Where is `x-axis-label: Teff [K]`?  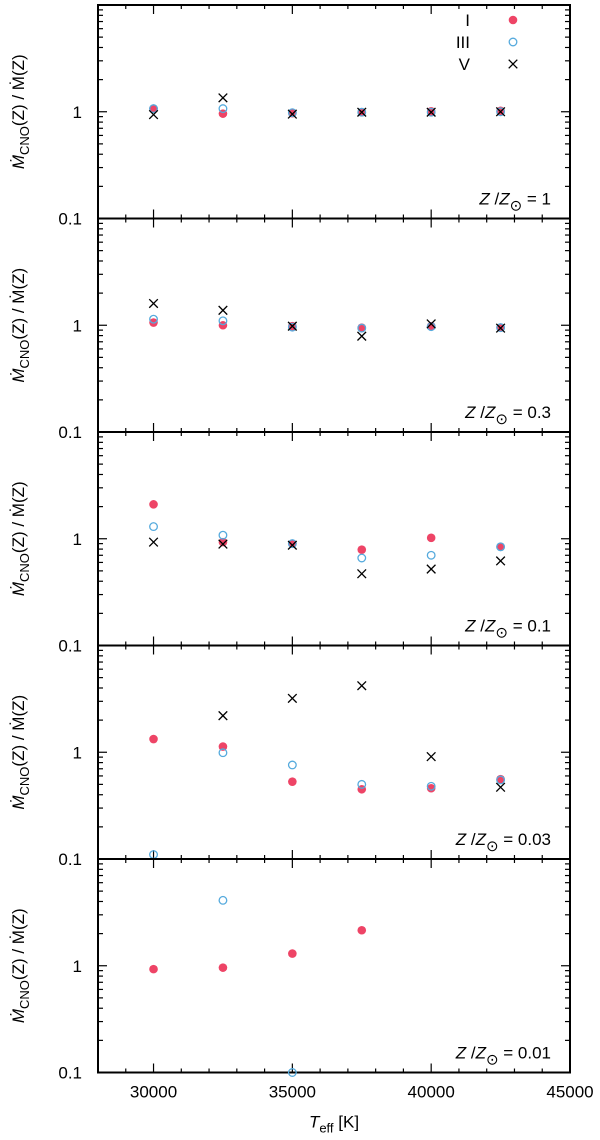
x-axis-label: Teff [K] is located at coordinates (334, 1124).